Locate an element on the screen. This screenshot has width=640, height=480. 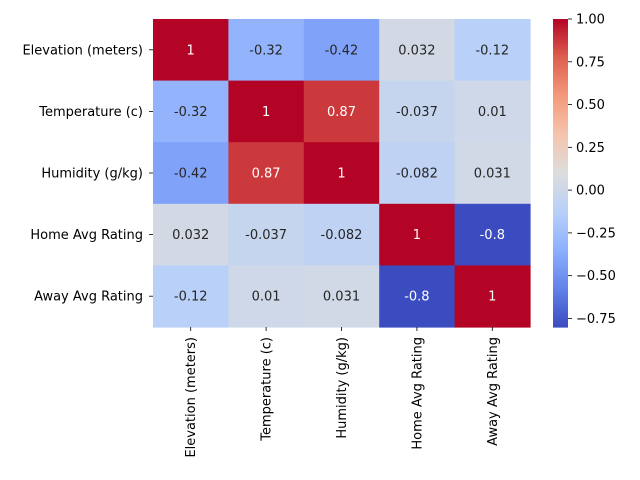
y-tick-label: Home Avg Rating is located at coordinates (86, 235).